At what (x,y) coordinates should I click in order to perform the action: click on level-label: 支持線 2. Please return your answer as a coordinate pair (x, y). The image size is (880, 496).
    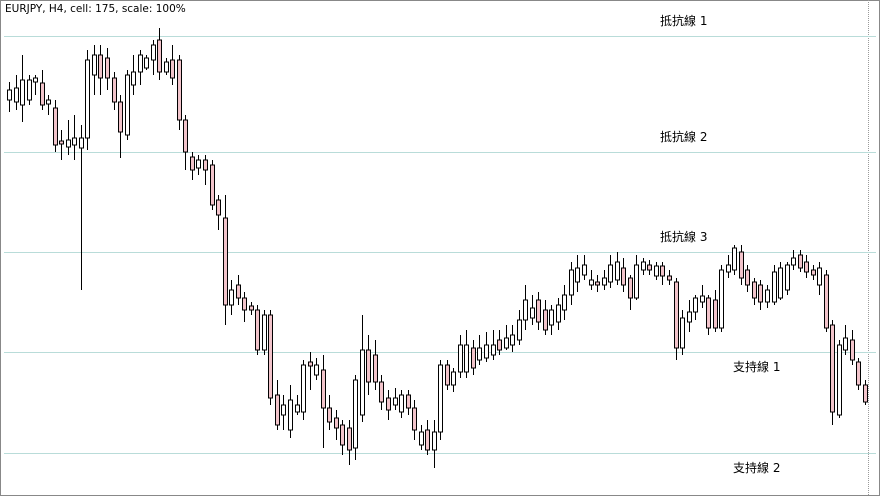
    Looking at the image, I should click on (756, 467).